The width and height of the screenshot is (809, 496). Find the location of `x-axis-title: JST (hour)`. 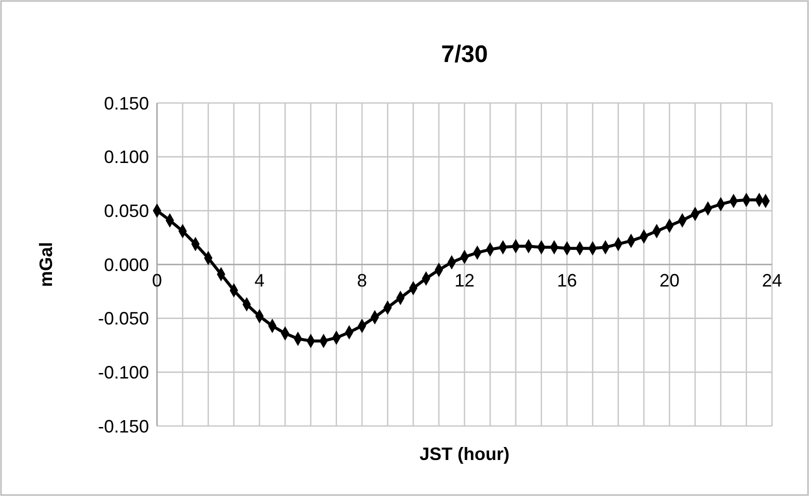

x-axis-title: JST (hour) is located at coordinates (465, 454).